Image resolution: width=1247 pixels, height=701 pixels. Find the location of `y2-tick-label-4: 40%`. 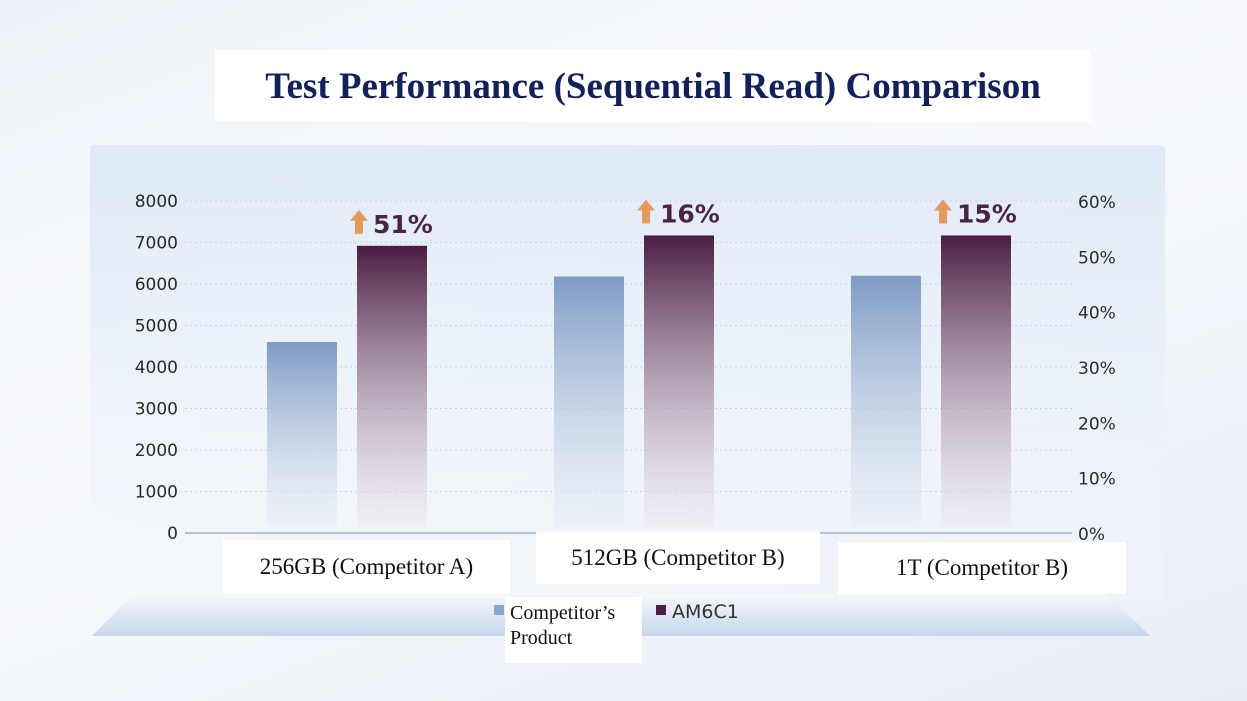

y2-tick-label-4: 40% is located at coordinates (1097, 314).